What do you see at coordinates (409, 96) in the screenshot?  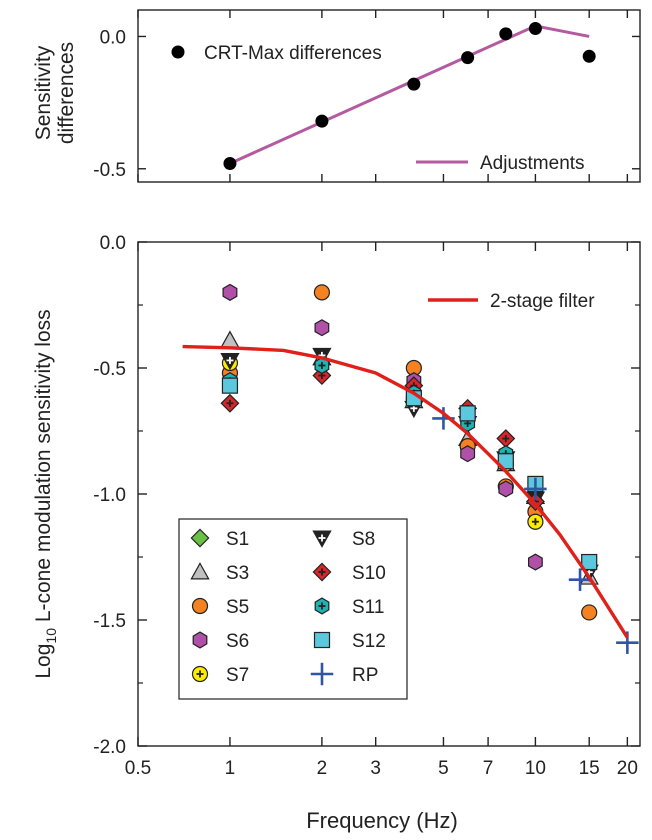 I see `crt-max-points` at bounding box center [409, 96].